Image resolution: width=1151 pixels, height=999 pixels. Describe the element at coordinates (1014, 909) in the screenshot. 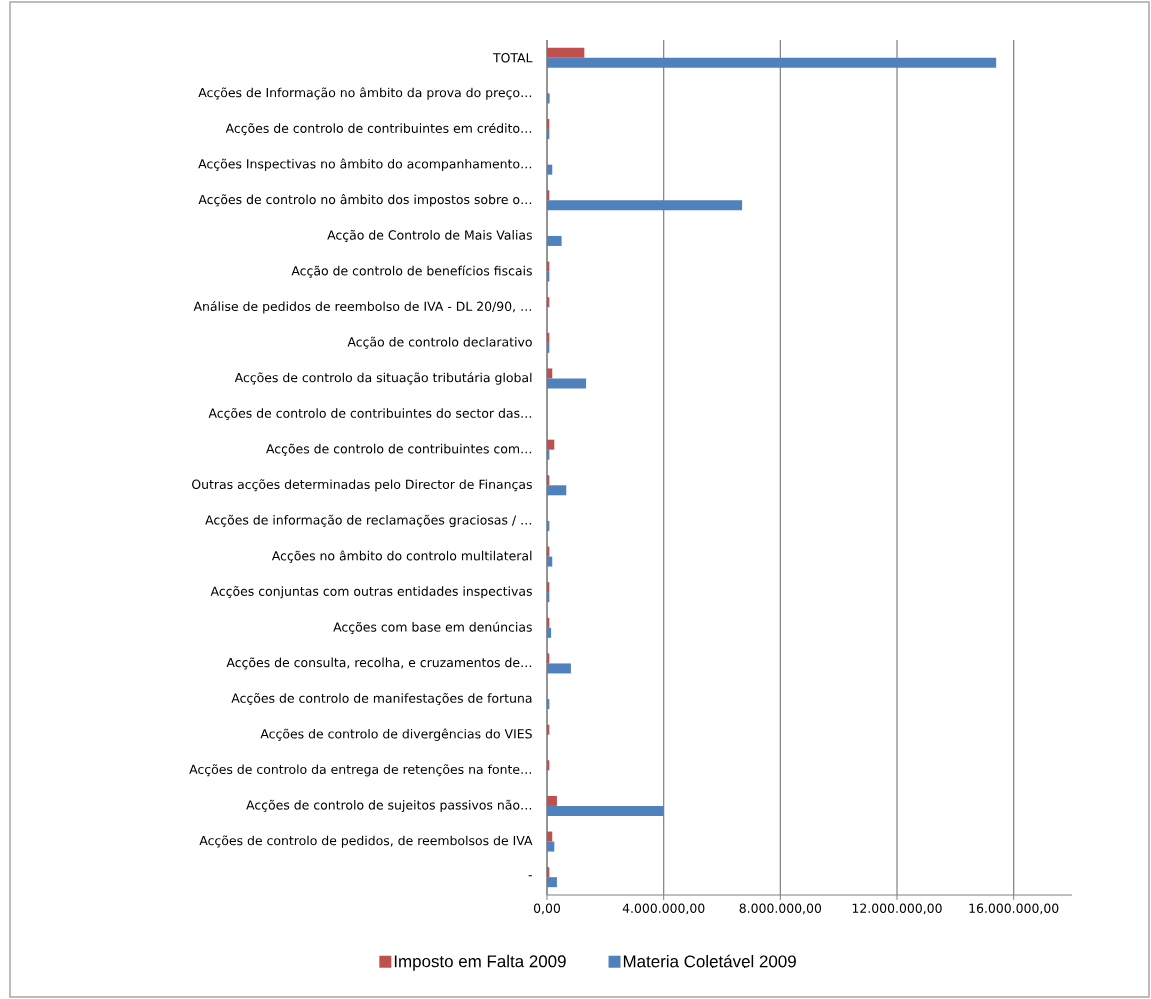

I see `x-tick-label: 16.000.000,00` at that location.